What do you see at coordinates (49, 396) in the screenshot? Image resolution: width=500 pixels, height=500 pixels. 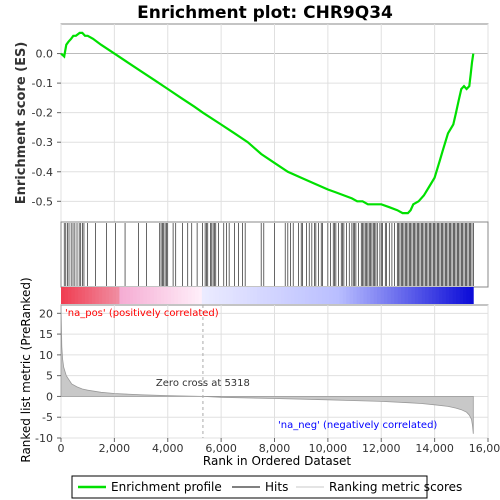 I see `metric-ytick-label: 0` at bounding box center [49, 396].